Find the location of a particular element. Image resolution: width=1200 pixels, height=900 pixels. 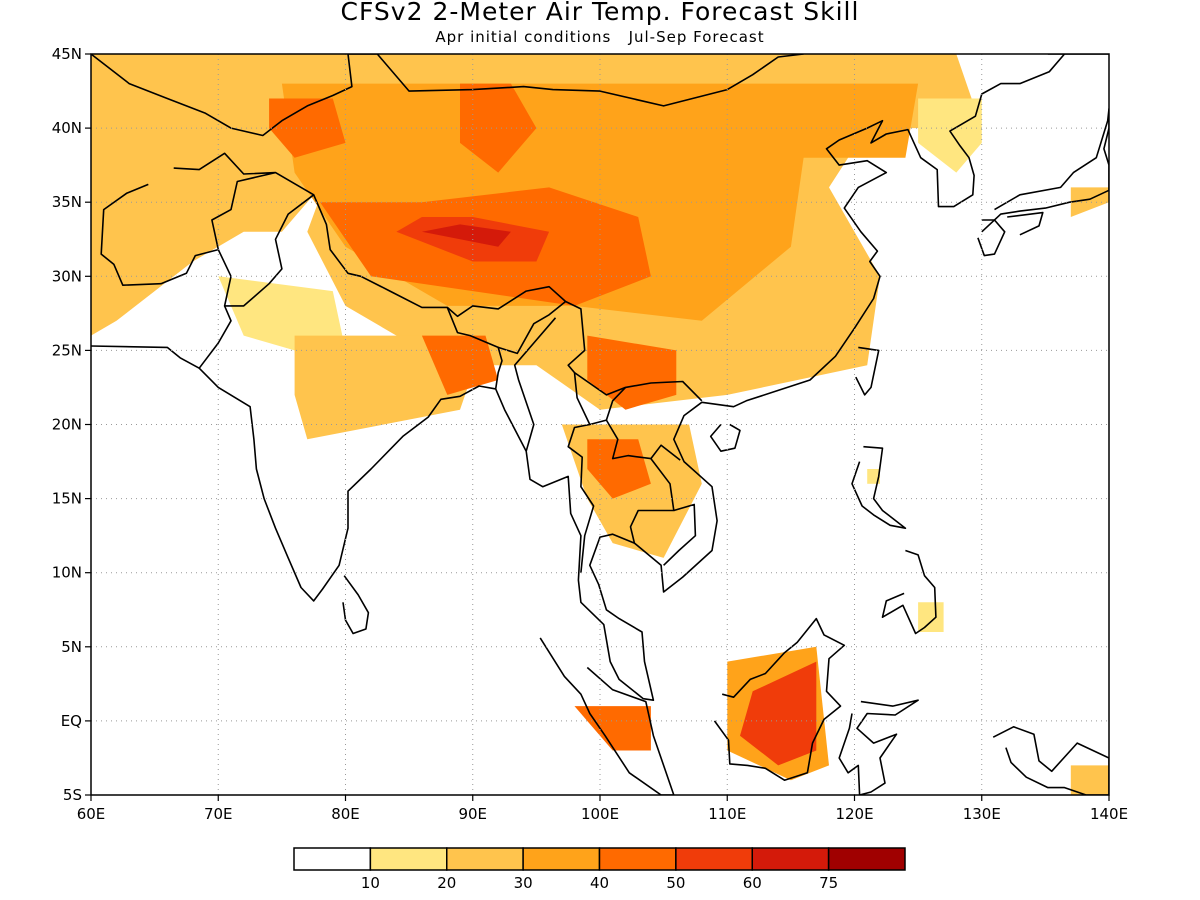

colorbar: 10 20 30 40 50 60 75 is located at coordinates (599, 869).